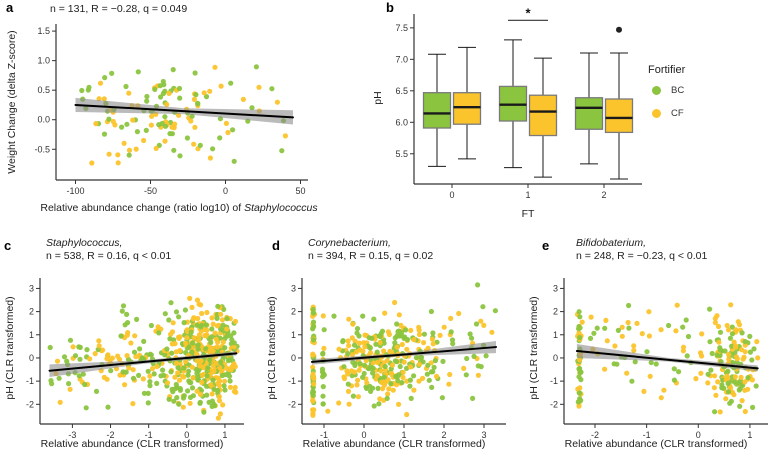  What do you see at coordinates (43, 120) in the screenshot?
I see `svg-text: 0.0` at bounding box center [43, 120].